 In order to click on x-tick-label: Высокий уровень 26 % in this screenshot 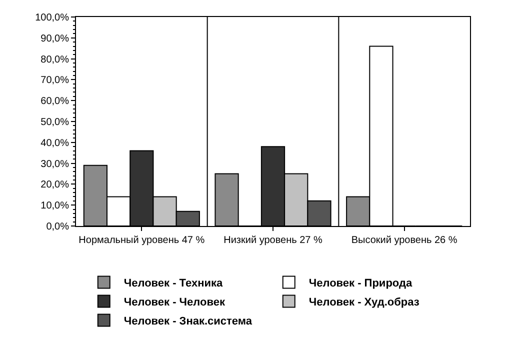, I will do `click(404, 240)`.